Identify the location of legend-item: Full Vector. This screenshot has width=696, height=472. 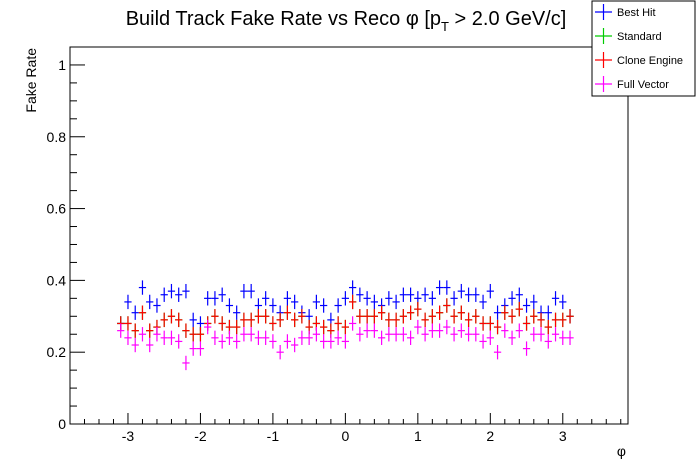
(632, 84).